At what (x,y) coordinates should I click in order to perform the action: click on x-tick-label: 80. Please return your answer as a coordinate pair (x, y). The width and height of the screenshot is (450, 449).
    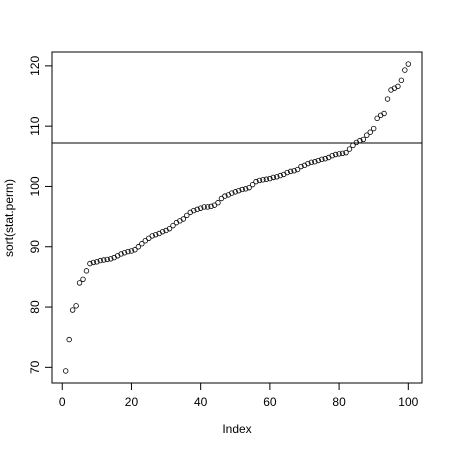
    Looking at the image, I should click on (339, 402).